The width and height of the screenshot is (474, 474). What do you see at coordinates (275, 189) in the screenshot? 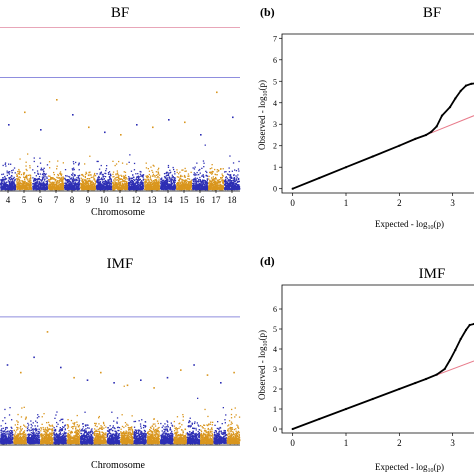
I see `y-tick-label: 0` at bounding box center [275, 189].